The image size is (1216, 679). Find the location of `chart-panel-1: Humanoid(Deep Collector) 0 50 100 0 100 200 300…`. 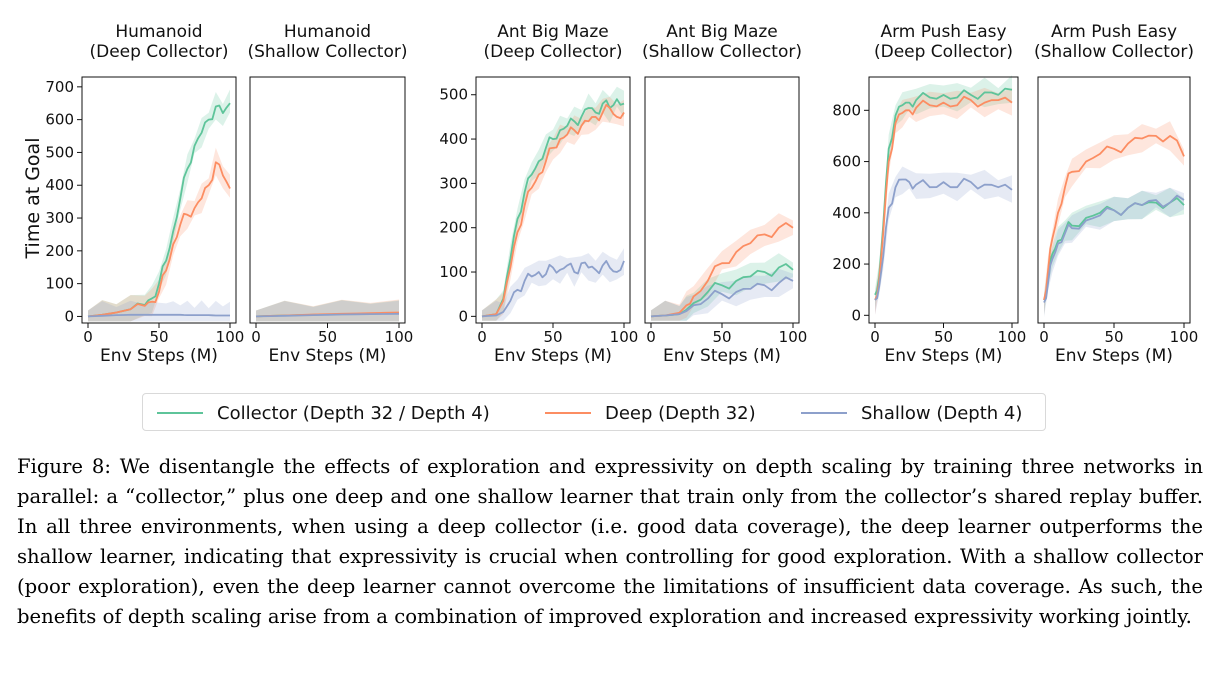

chart-panel-1: Humanoid(Deep Collector) 0 50 100 0 100 200 300… is located at coordinates (133, 194).